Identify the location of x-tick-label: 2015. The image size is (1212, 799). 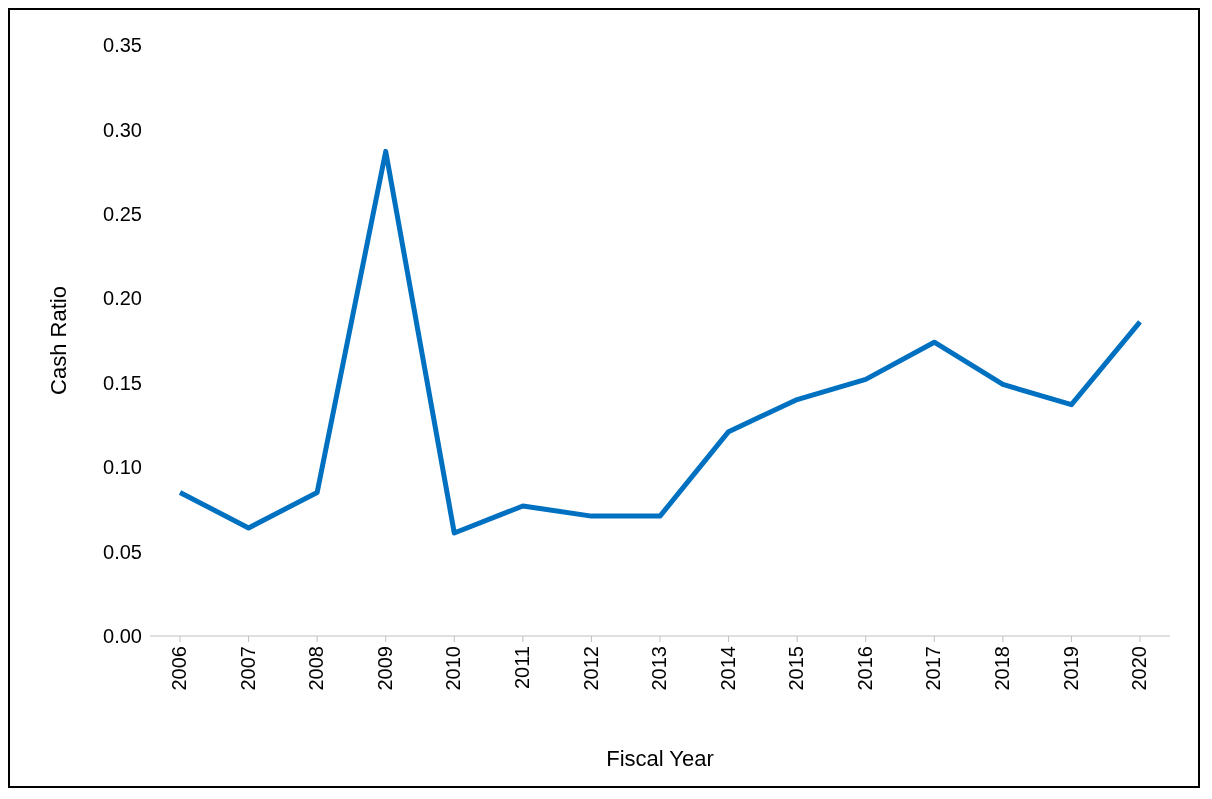
(796, 668).